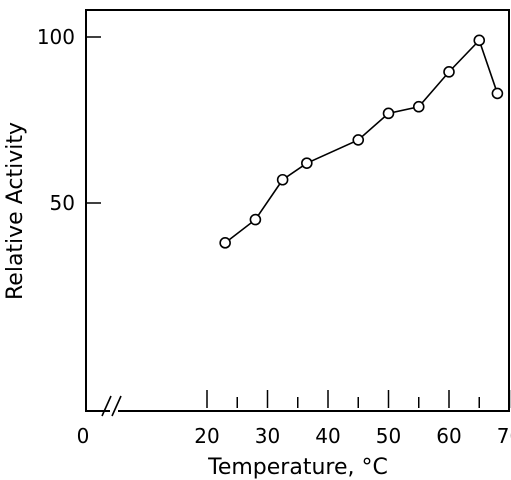 This screenshot has height=480, width=511. Describe the element at coordinates (297, 467) in the screenshot. I see `x-axis-title: Temperature, °C` at that location.